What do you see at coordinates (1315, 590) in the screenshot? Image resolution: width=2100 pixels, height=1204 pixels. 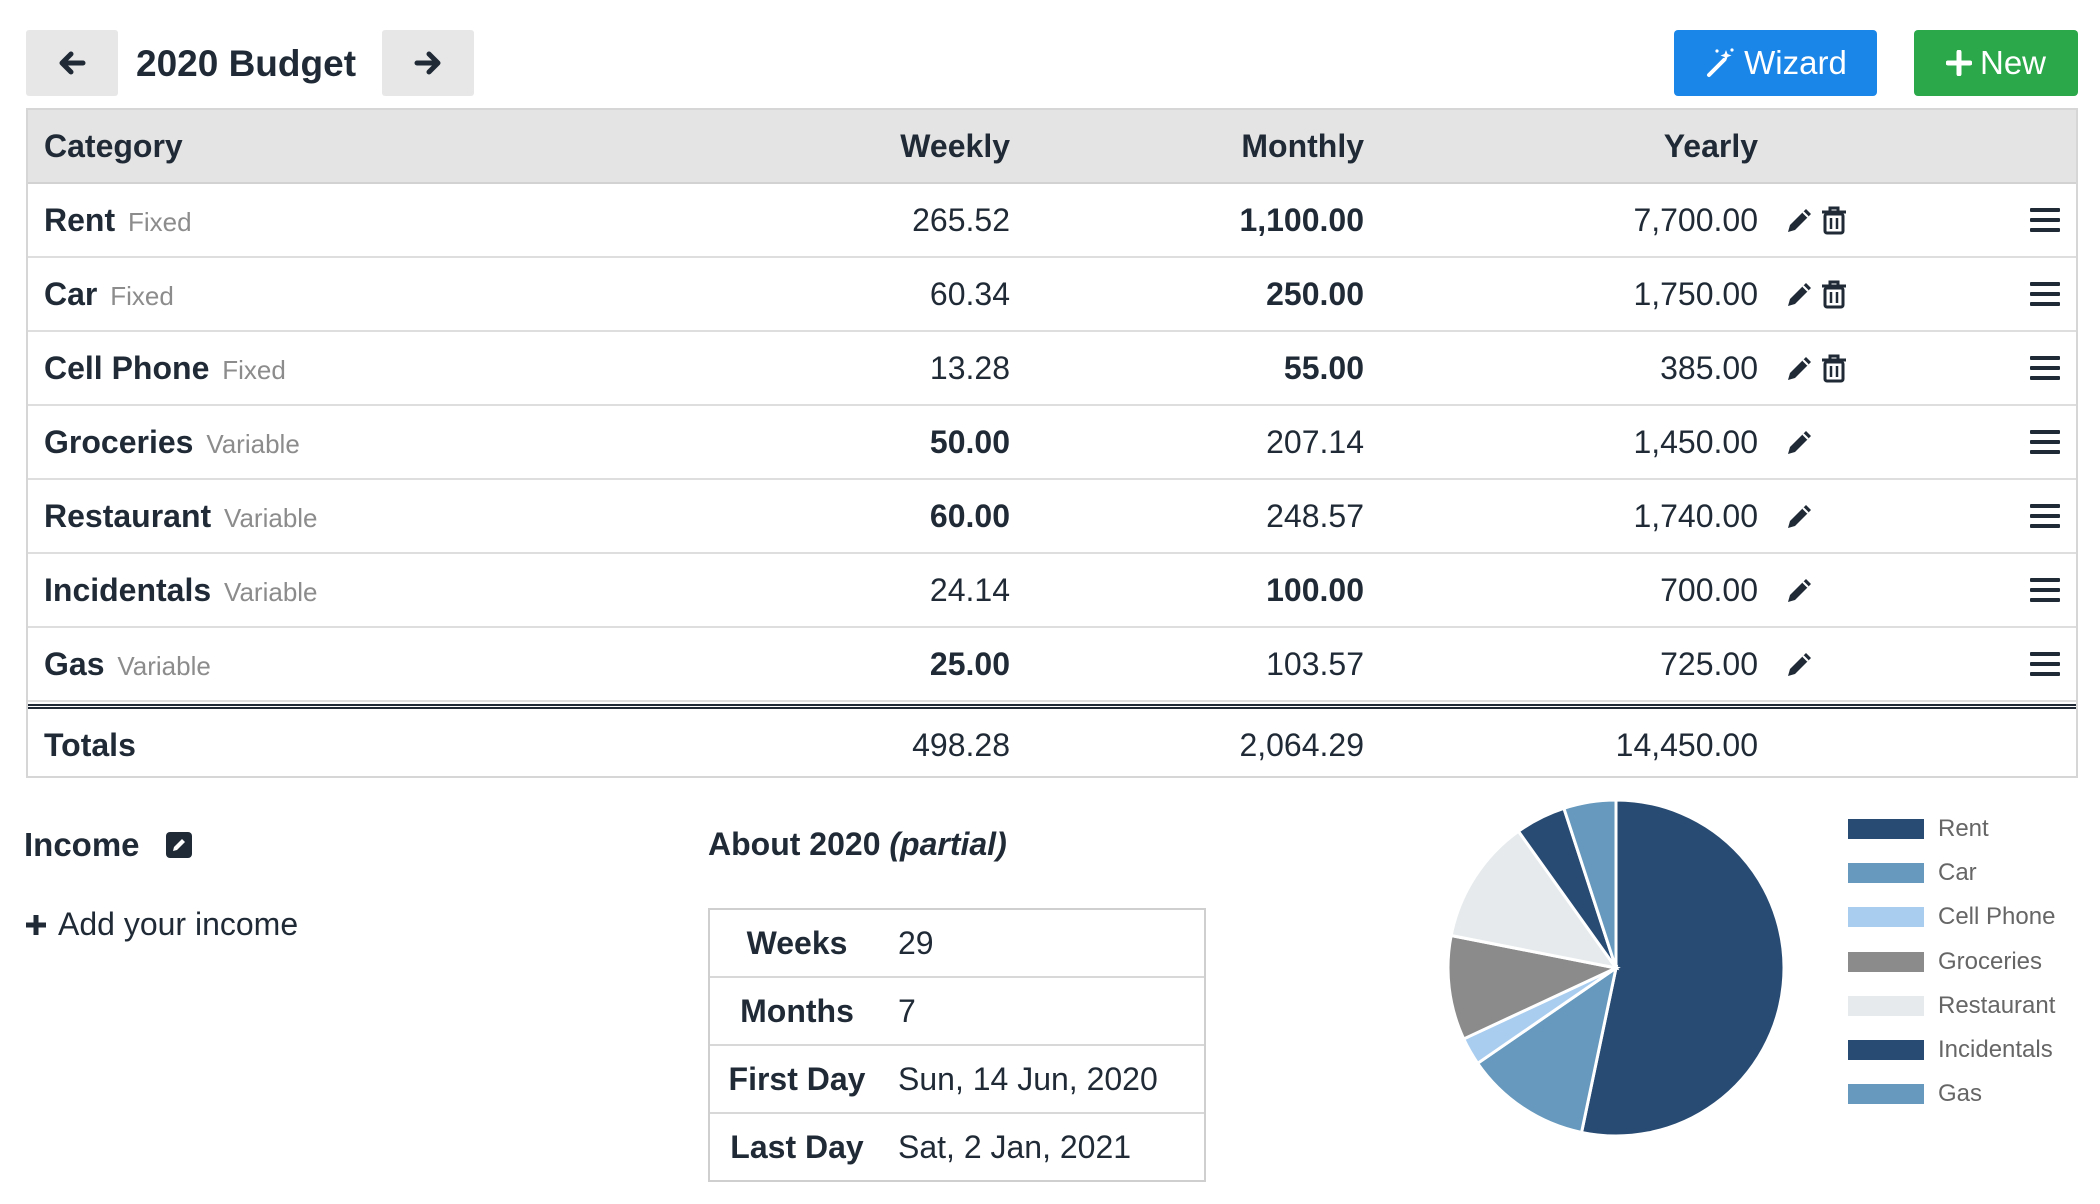 I see `monthly-value: 100.00` at bounding box center [1315, 590].